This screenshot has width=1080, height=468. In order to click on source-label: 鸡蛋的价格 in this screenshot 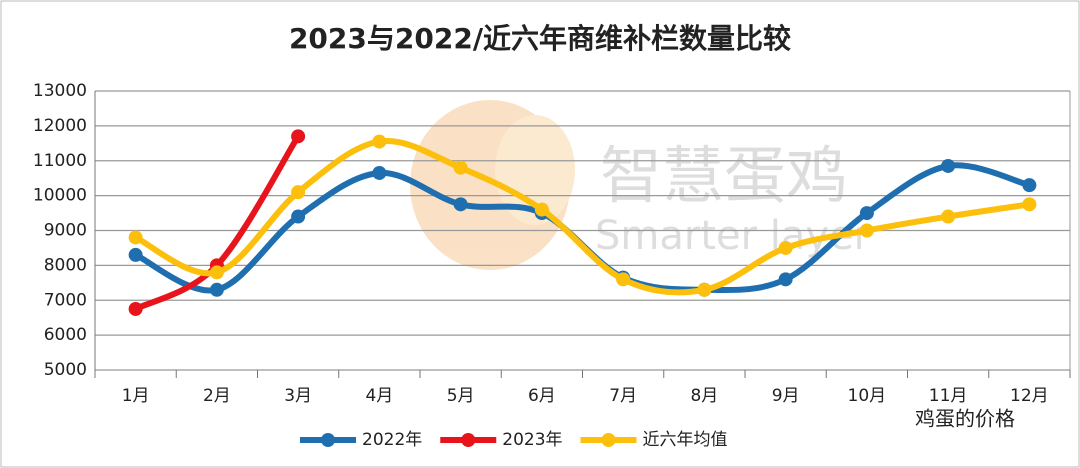, I will do `click(965, 419)`.